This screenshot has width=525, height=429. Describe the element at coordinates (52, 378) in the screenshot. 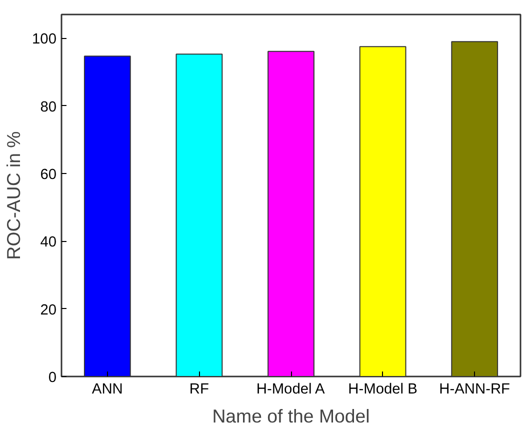

I see `y-tick-label: 0` at that location.